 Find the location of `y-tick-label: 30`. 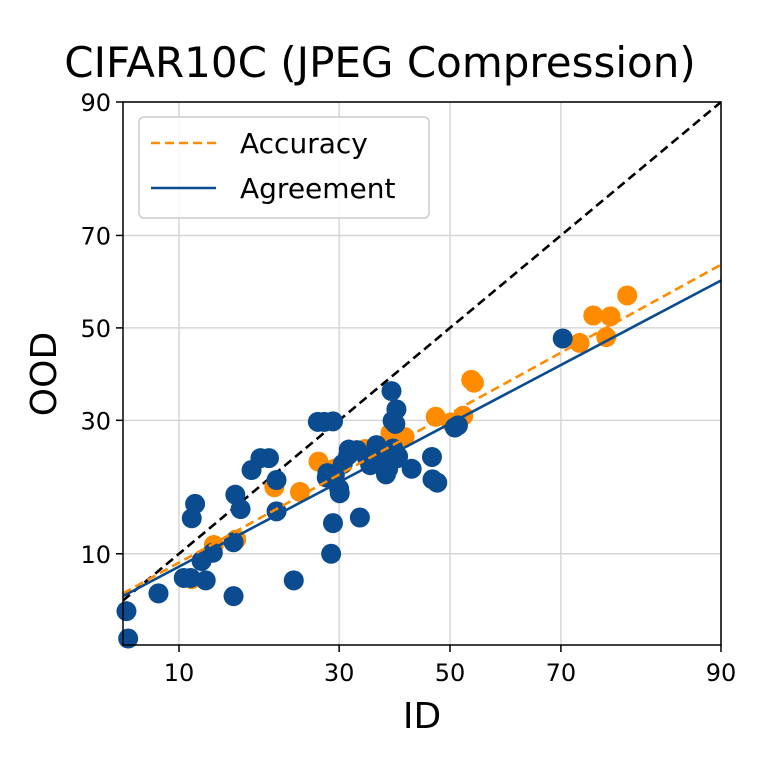

y-tick-label: 30 is located at coordinates (95, 421).